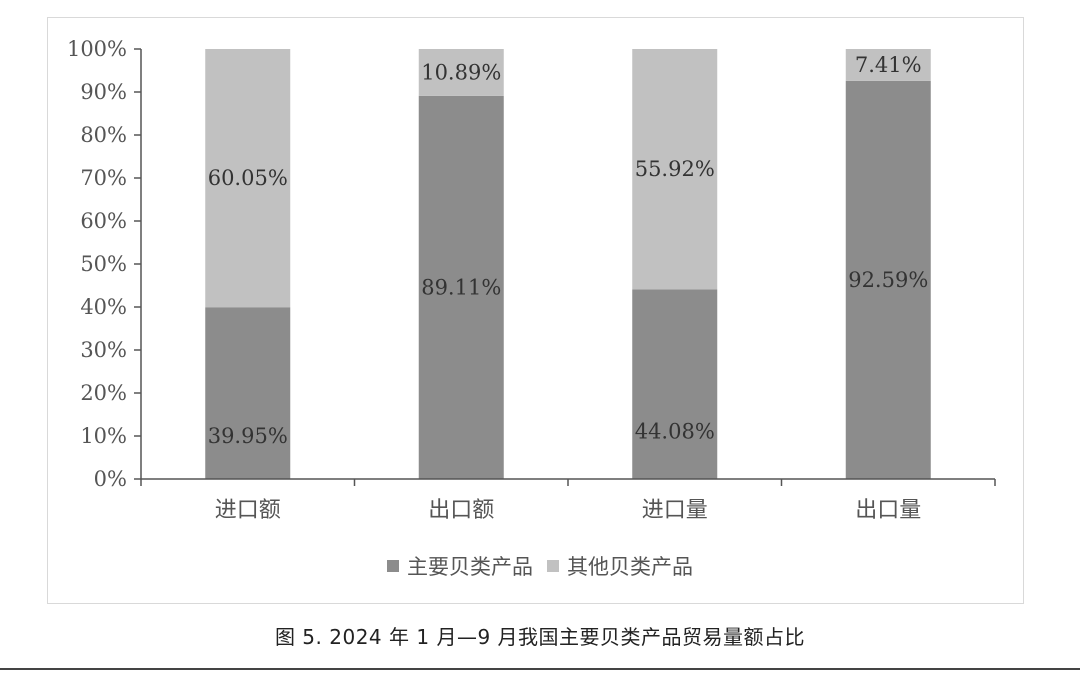 This screenshot has width=1080, height=674. I want to click on y-tick-label: 90%, so click(103, 92).